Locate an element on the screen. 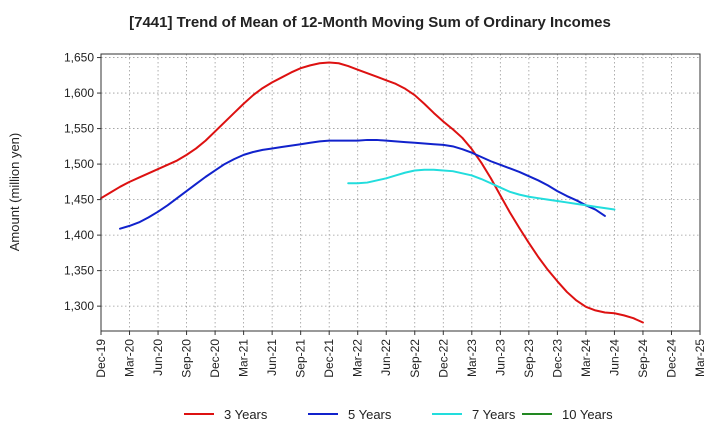 The height and width of the screenshot is (440, 720). y-tick-label: 1,350 is located at coordinates (79, 271).